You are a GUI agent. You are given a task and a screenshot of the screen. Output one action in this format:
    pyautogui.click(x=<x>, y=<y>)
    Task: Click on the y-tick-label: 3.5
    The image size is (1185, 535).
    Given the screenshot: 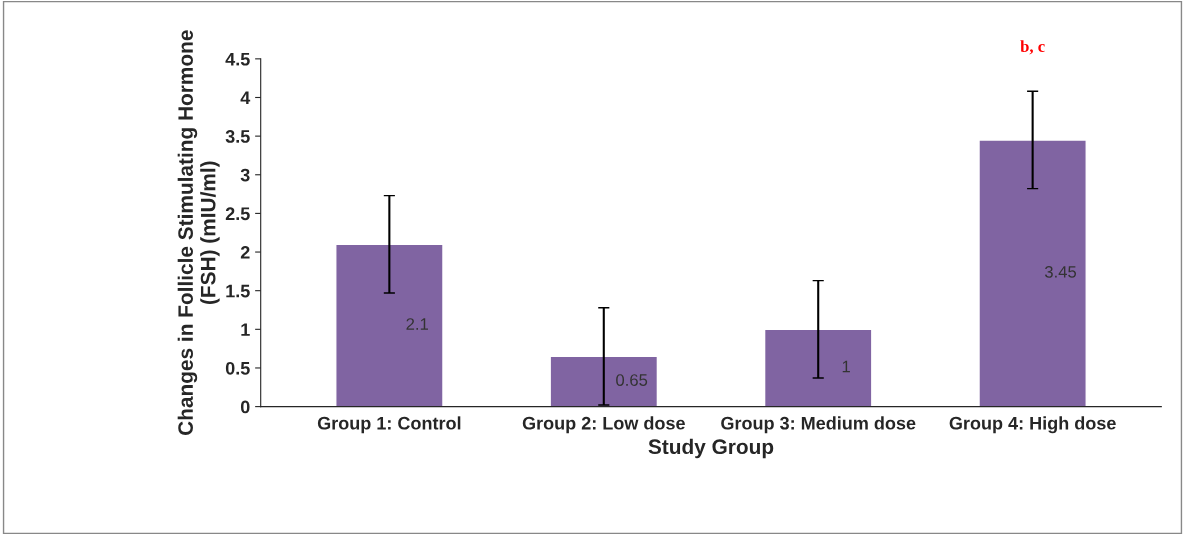 What is the action you would take?
    pyautogui.click(x=237, y=136)
    